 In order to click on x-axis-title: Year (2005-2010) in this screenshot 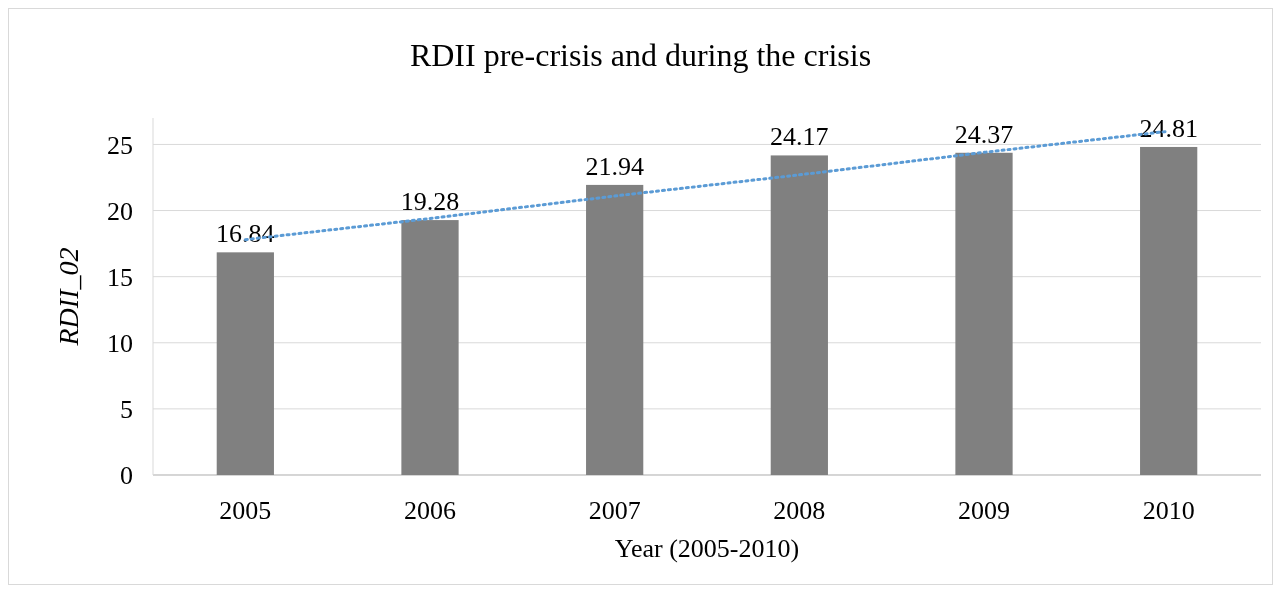, I will do `click(707, 548)`.